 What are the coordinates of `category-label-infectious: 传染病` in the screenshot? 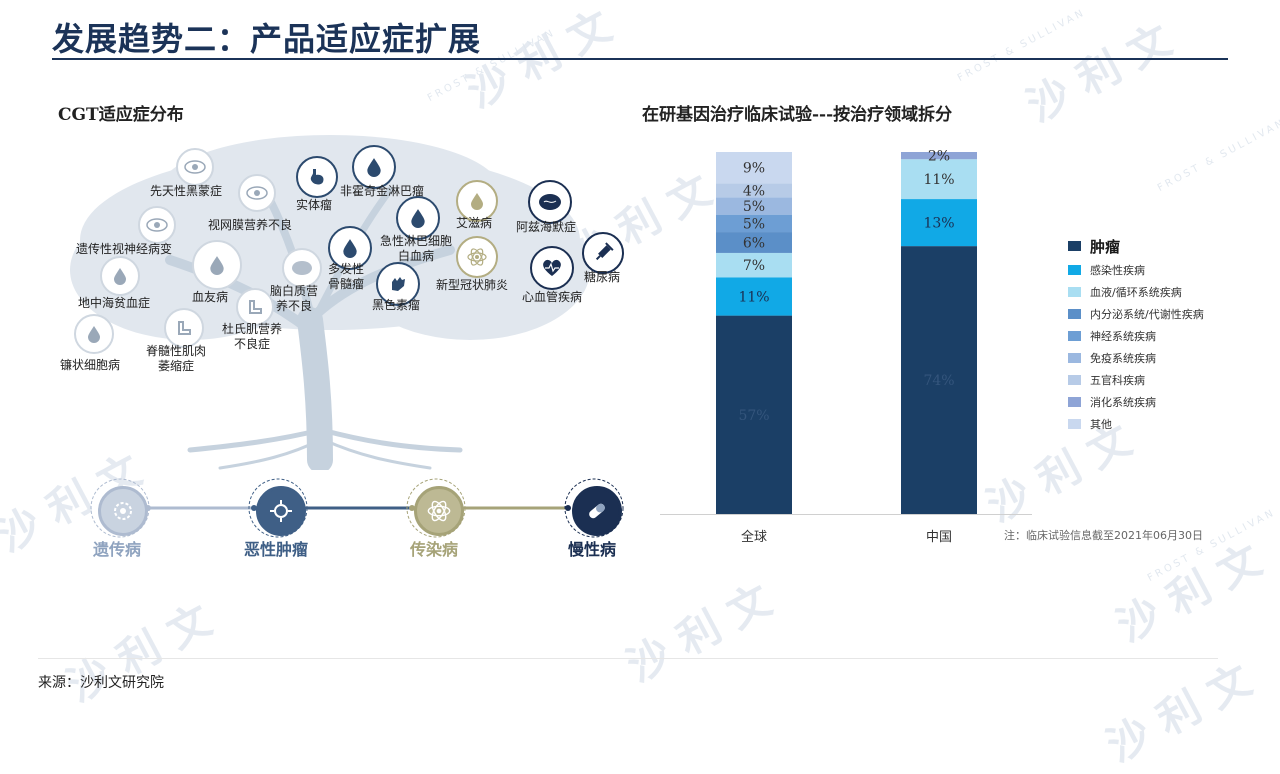 It's located at (434, 549).